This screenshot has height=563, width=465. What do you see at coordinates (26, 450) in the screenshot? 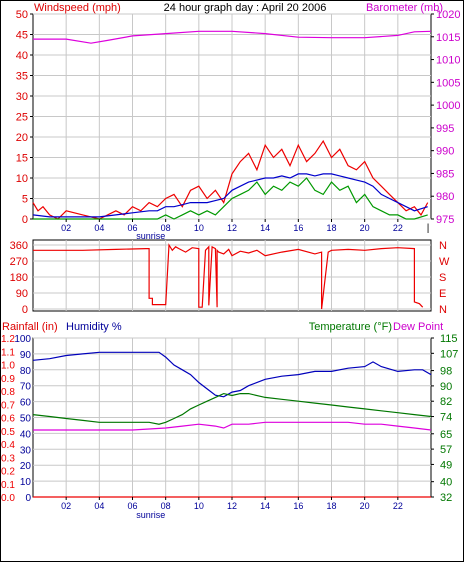
I see `humidity-tick-label: 30` at bounding box center [26, 450].